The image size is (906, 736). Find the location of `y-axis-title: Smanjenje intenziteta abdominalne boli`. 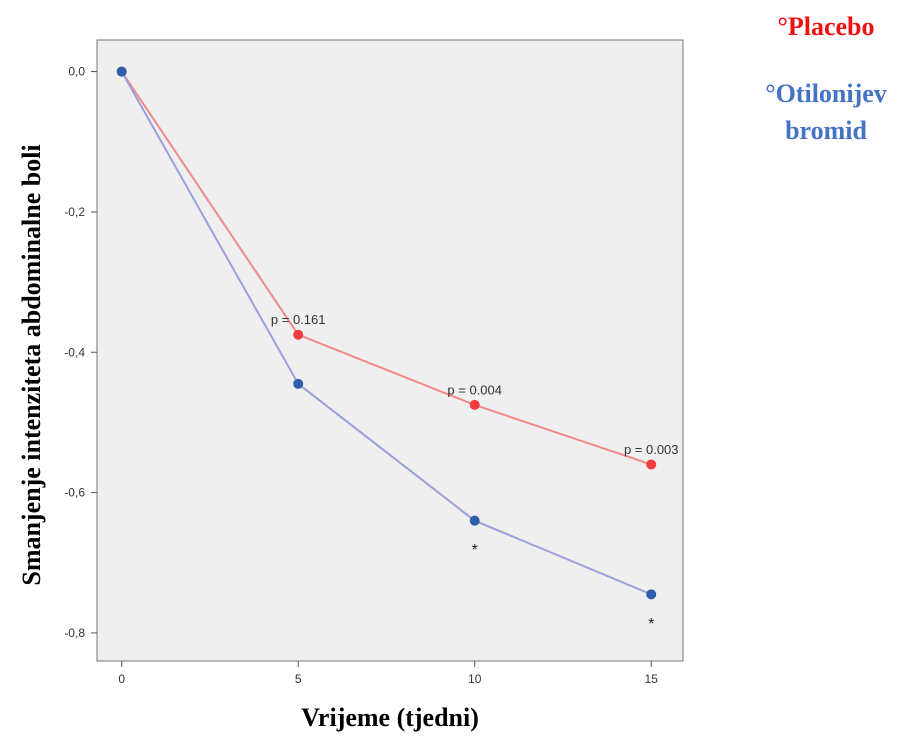

y-axis-title: Smanjenje intenziteta abdominalne boli is located at coordinates (31, 364).